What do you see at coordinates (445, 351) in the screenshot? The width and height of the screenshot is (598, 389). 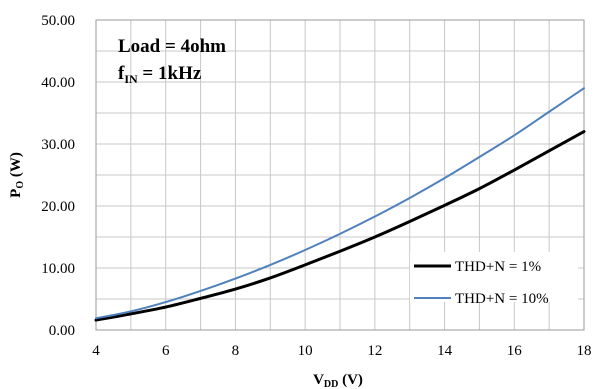 I see `x-tick-label: 14` at bounding box center [445, 351].